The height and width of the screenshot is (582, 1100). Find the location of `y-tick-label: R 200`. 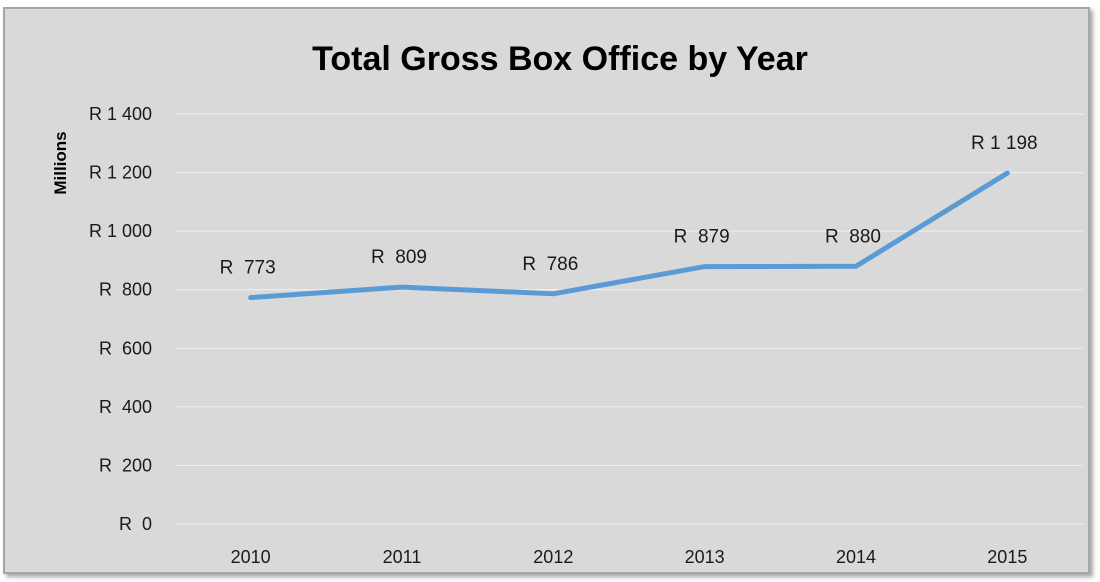

y-tick-label: R 200 is located at coordinates (125, 465).